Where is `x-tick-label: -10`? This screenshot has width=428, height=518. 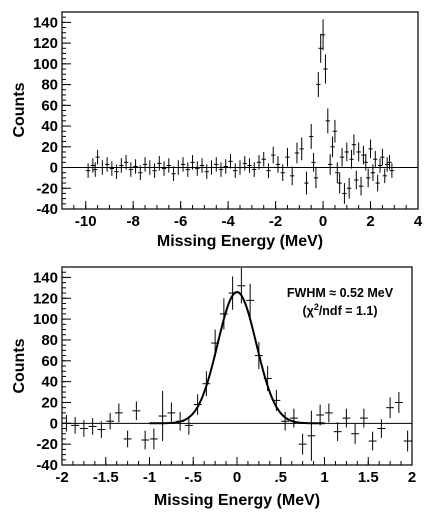
x-tick-label: -10 is located at coordinates (86, 221).